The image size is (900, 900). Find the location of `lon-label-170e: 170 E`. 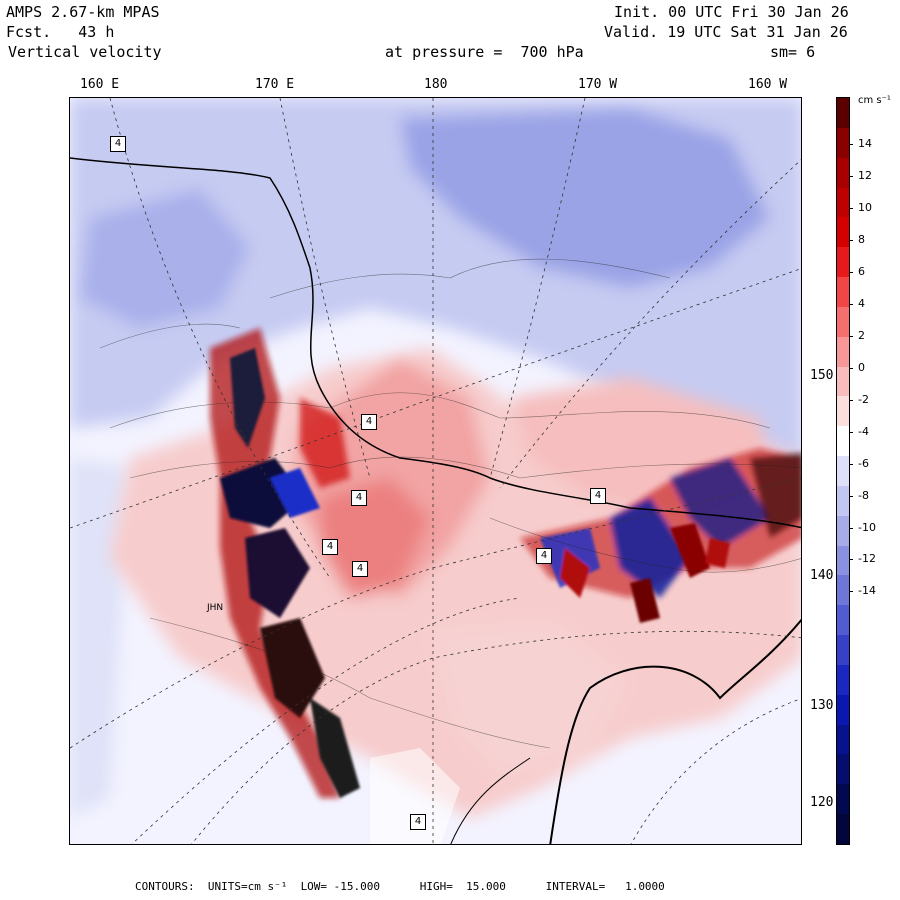

lon-label-170e: 170 E is located at coordinates (275, 84).